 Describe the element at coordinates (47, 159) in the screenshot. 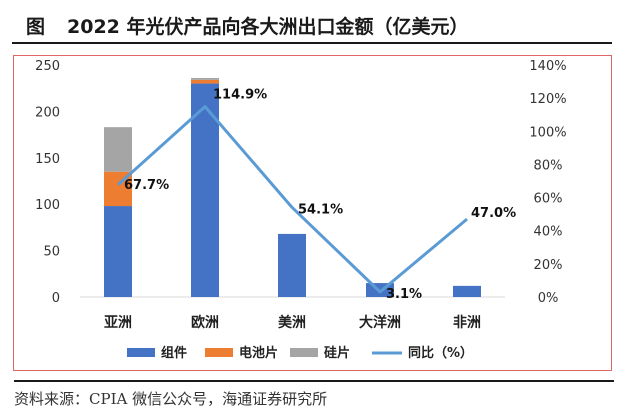

I see `left-axis-tick: 150` at that location.